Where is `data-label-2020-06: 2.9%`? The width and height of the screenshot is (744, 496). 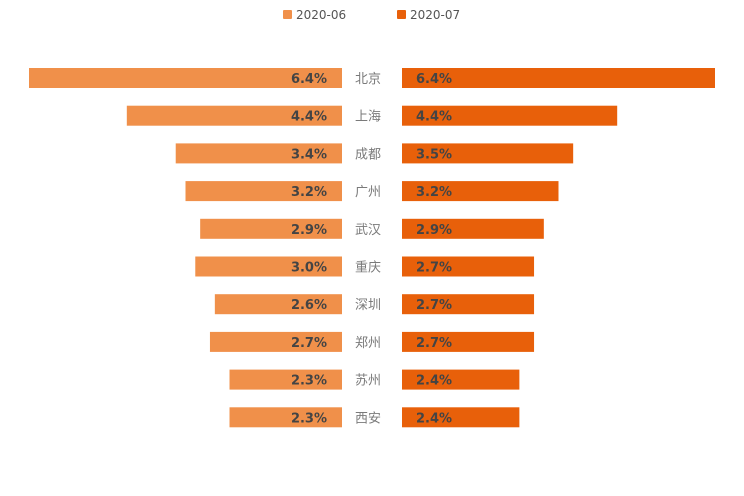 data-label-2020-06: 2.9% is located at coordinates (309, 230).